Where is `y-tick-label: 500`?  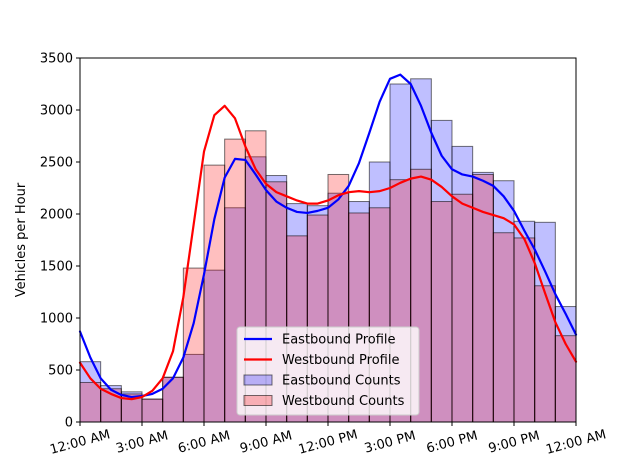
y-tick-label: 500 is located at coordinates (60, 371).